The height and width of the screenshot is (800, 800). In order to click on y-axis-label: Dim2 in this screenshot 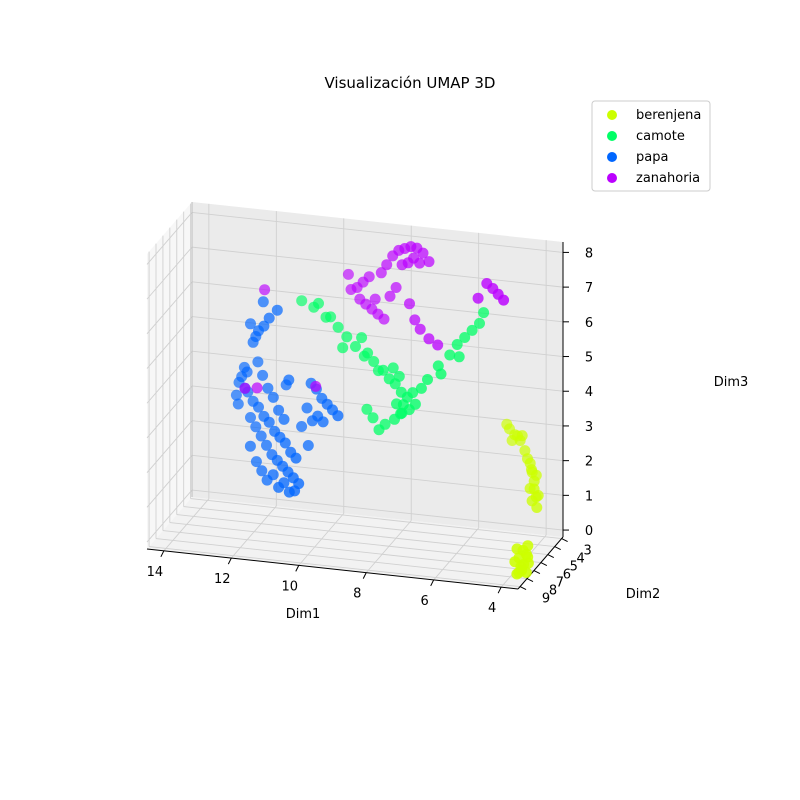, I will do `click(643, 594)`.